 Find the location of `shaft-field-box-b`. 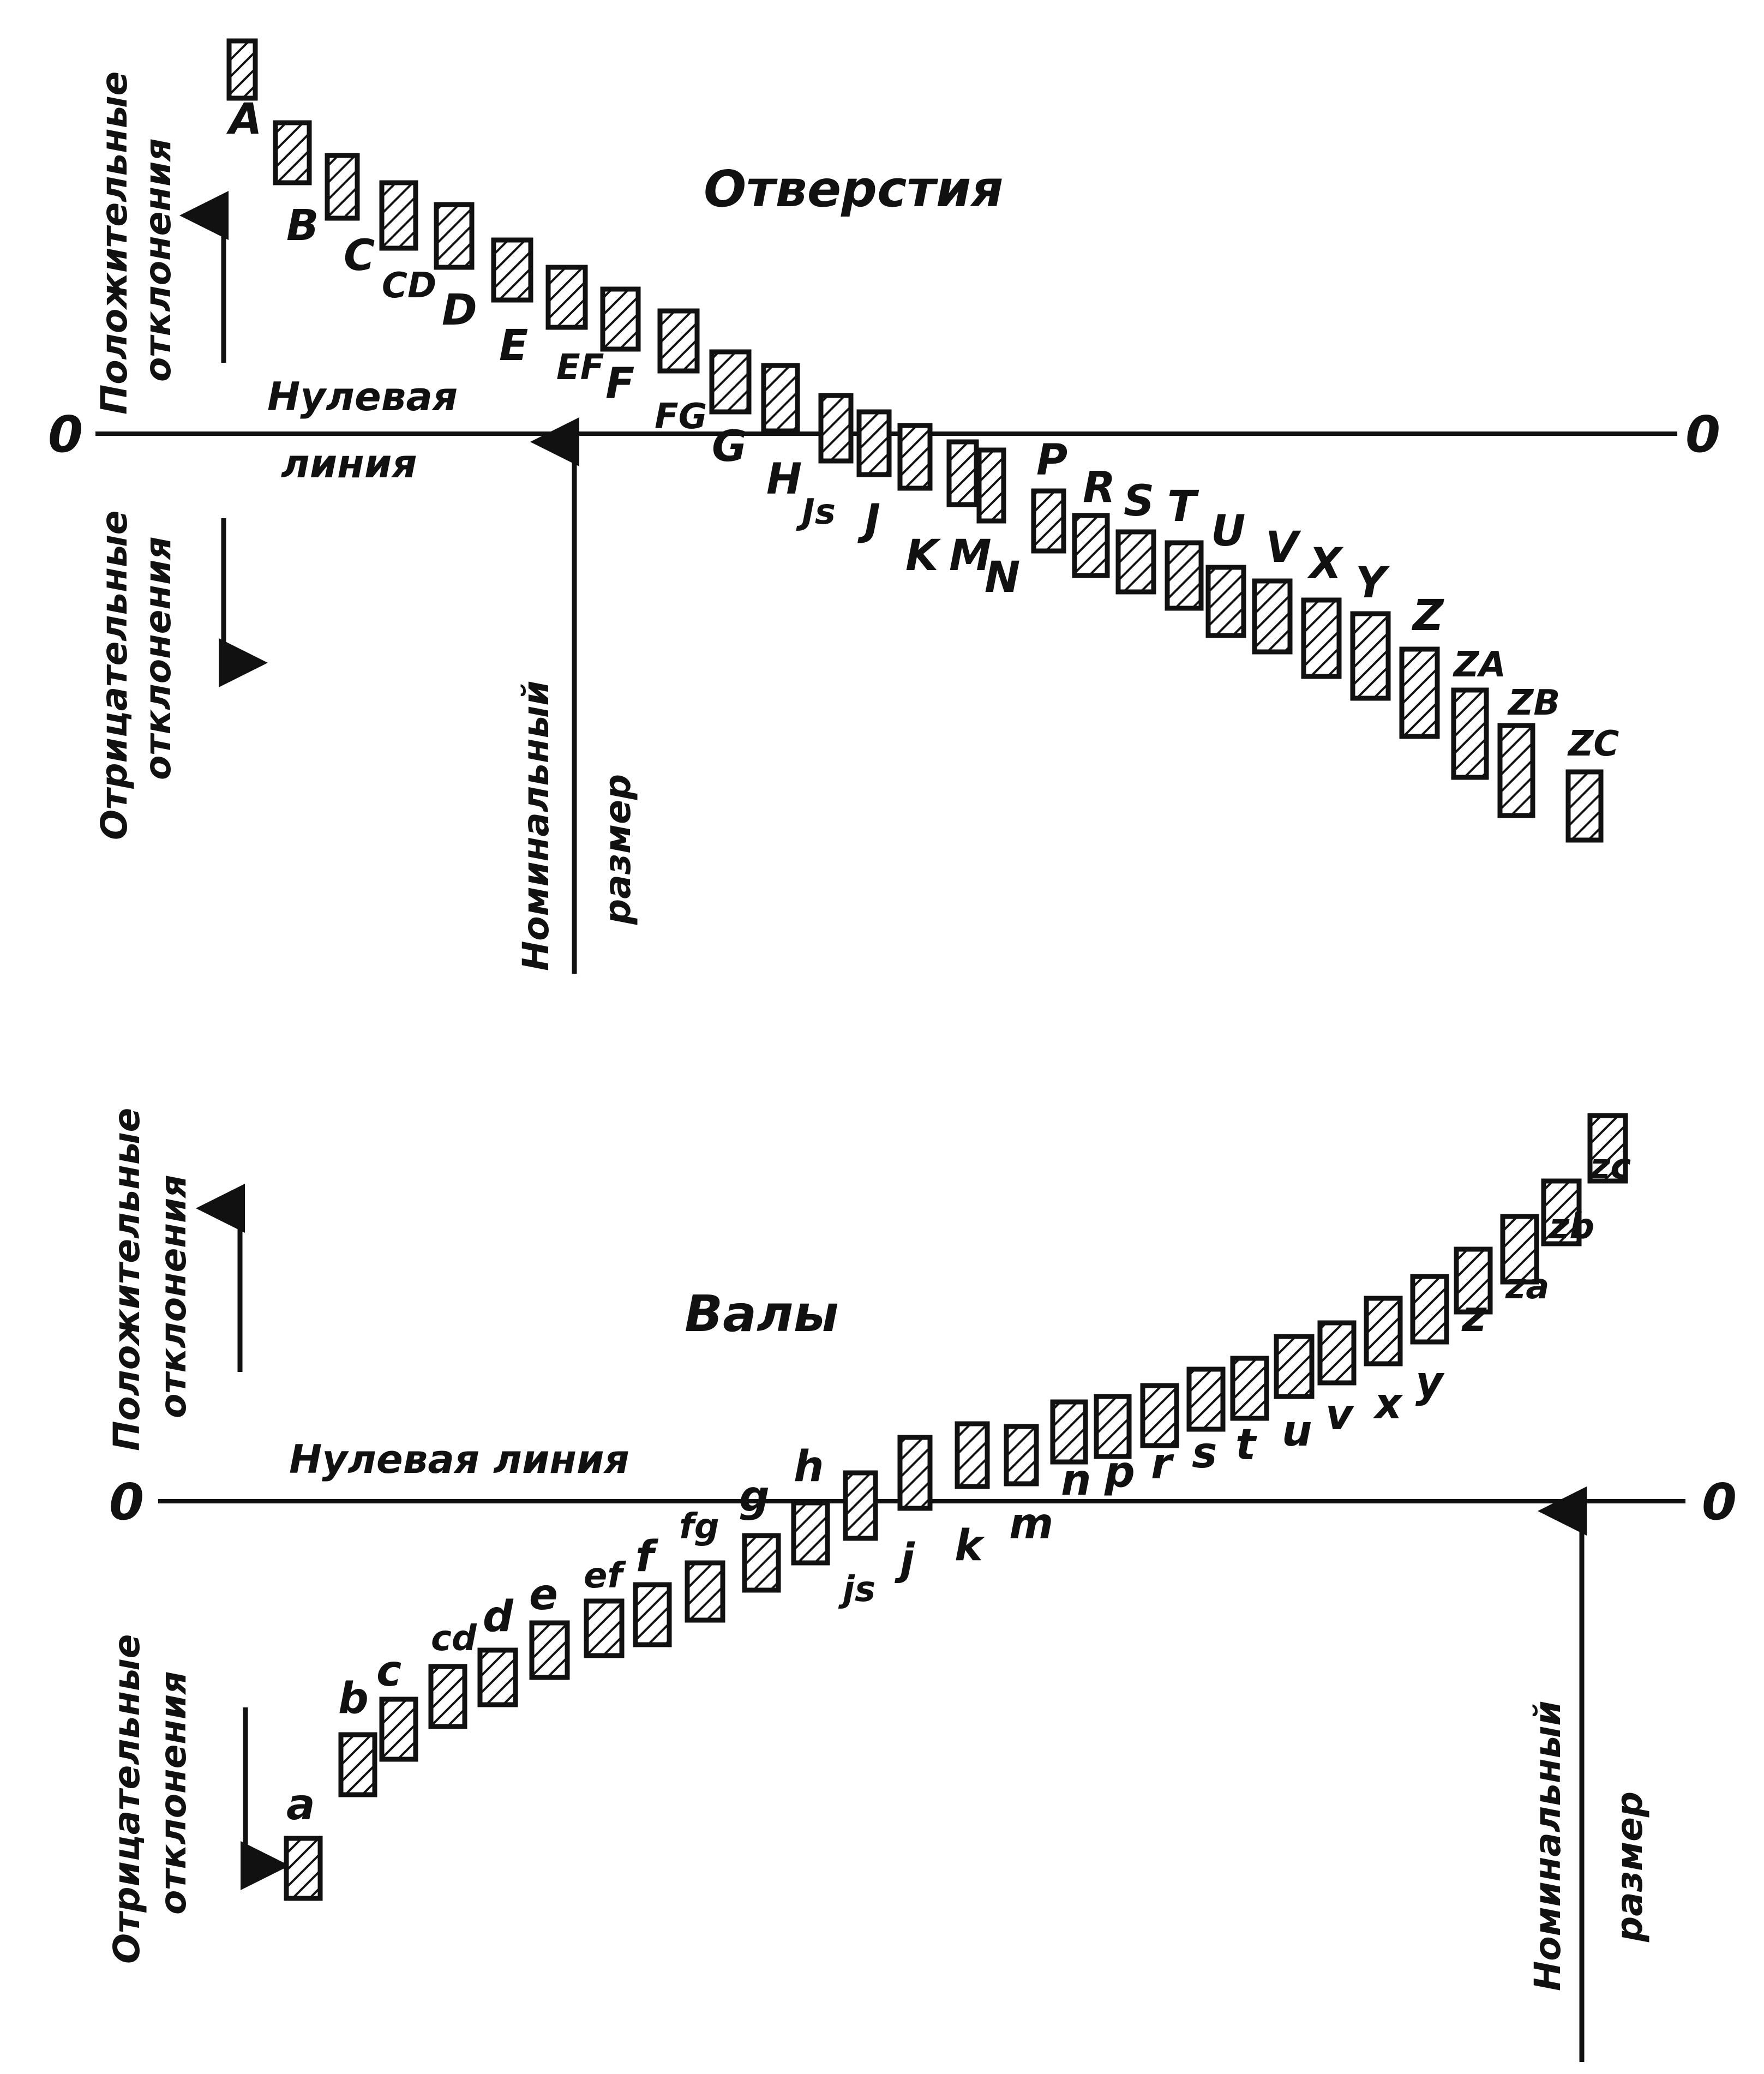

shaft-field-box-b is located at coordinates (357, 1764).